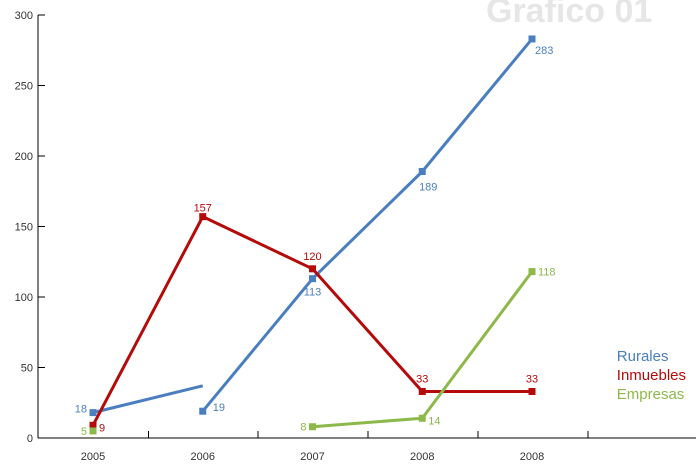  What do you see at coordinates (312, 257) in the screenshot?
I see `data-label-inmuebles: 120` at bounding box center [312, 257].